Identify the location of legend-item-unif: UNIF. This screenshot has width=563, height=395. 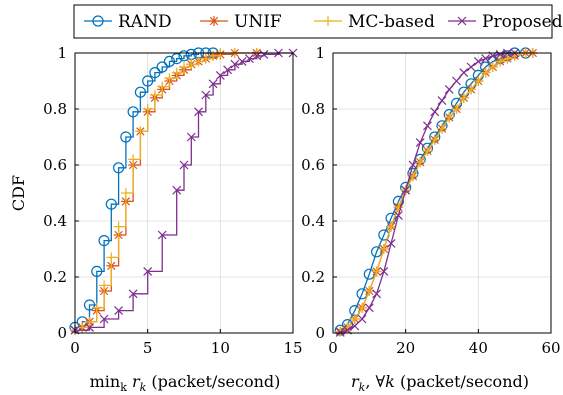
(241, 22).